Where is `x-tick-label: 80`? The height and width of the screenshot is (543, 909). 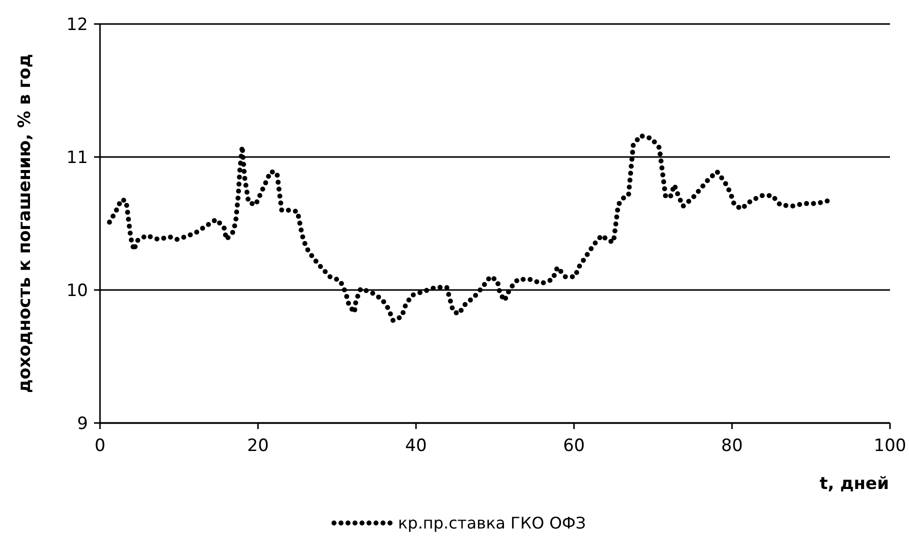 x-tick-label: 80 is located at coordinates (732, 446).